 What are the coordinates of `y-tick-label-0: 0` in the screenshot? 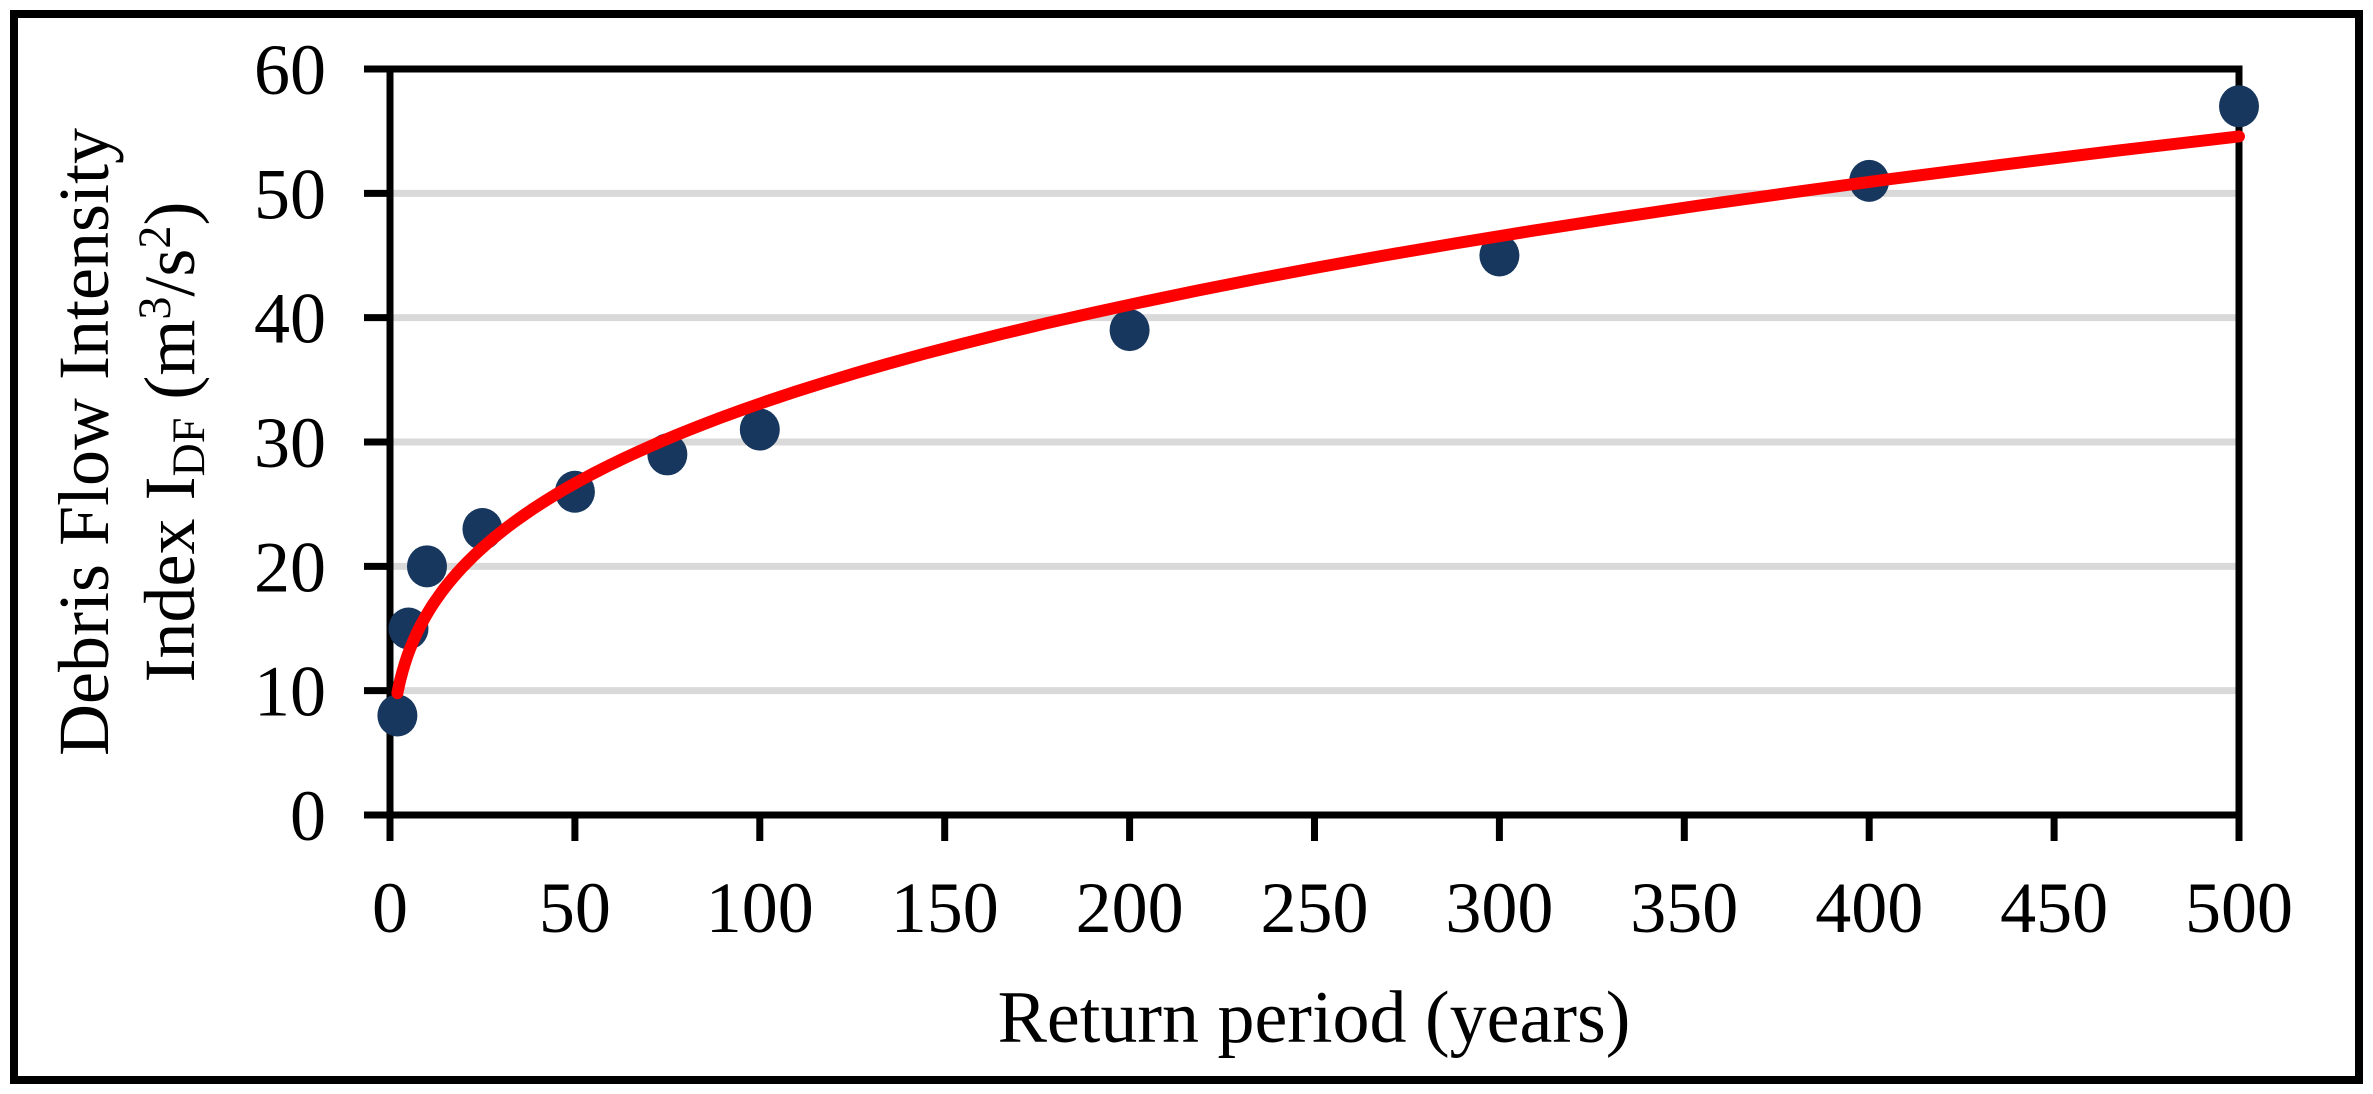 It's located at (308, 816).